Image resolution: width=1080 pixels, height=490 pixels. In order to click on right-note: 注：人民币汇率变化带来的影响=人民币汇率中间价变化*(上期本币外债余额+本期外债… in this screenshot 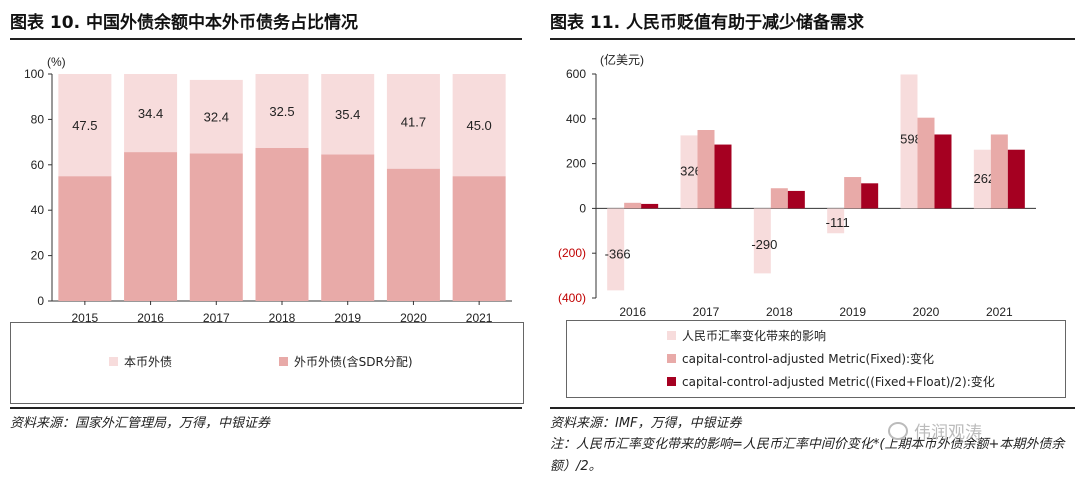, I will do `click(807, 455)`.